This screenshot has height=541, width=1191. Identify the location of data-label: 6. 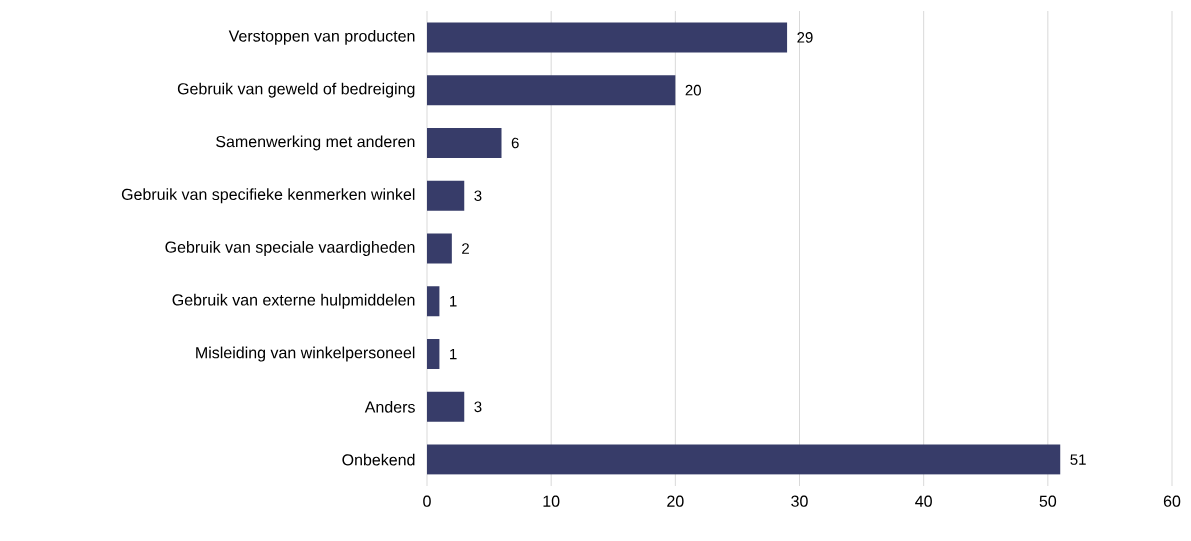
(515, 143).